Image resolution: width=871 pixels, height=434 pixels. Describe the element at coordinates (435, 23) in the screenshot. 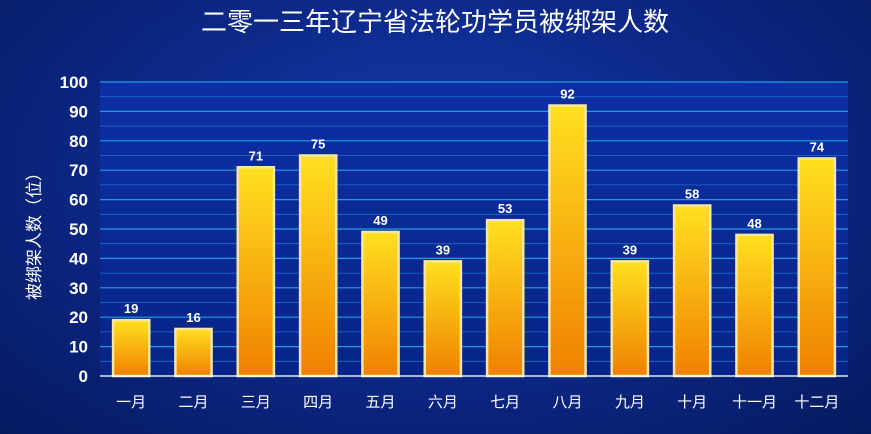

I see `chart-title: 二零一三年辽宁省法轮功学员被绑架人数` at that location.